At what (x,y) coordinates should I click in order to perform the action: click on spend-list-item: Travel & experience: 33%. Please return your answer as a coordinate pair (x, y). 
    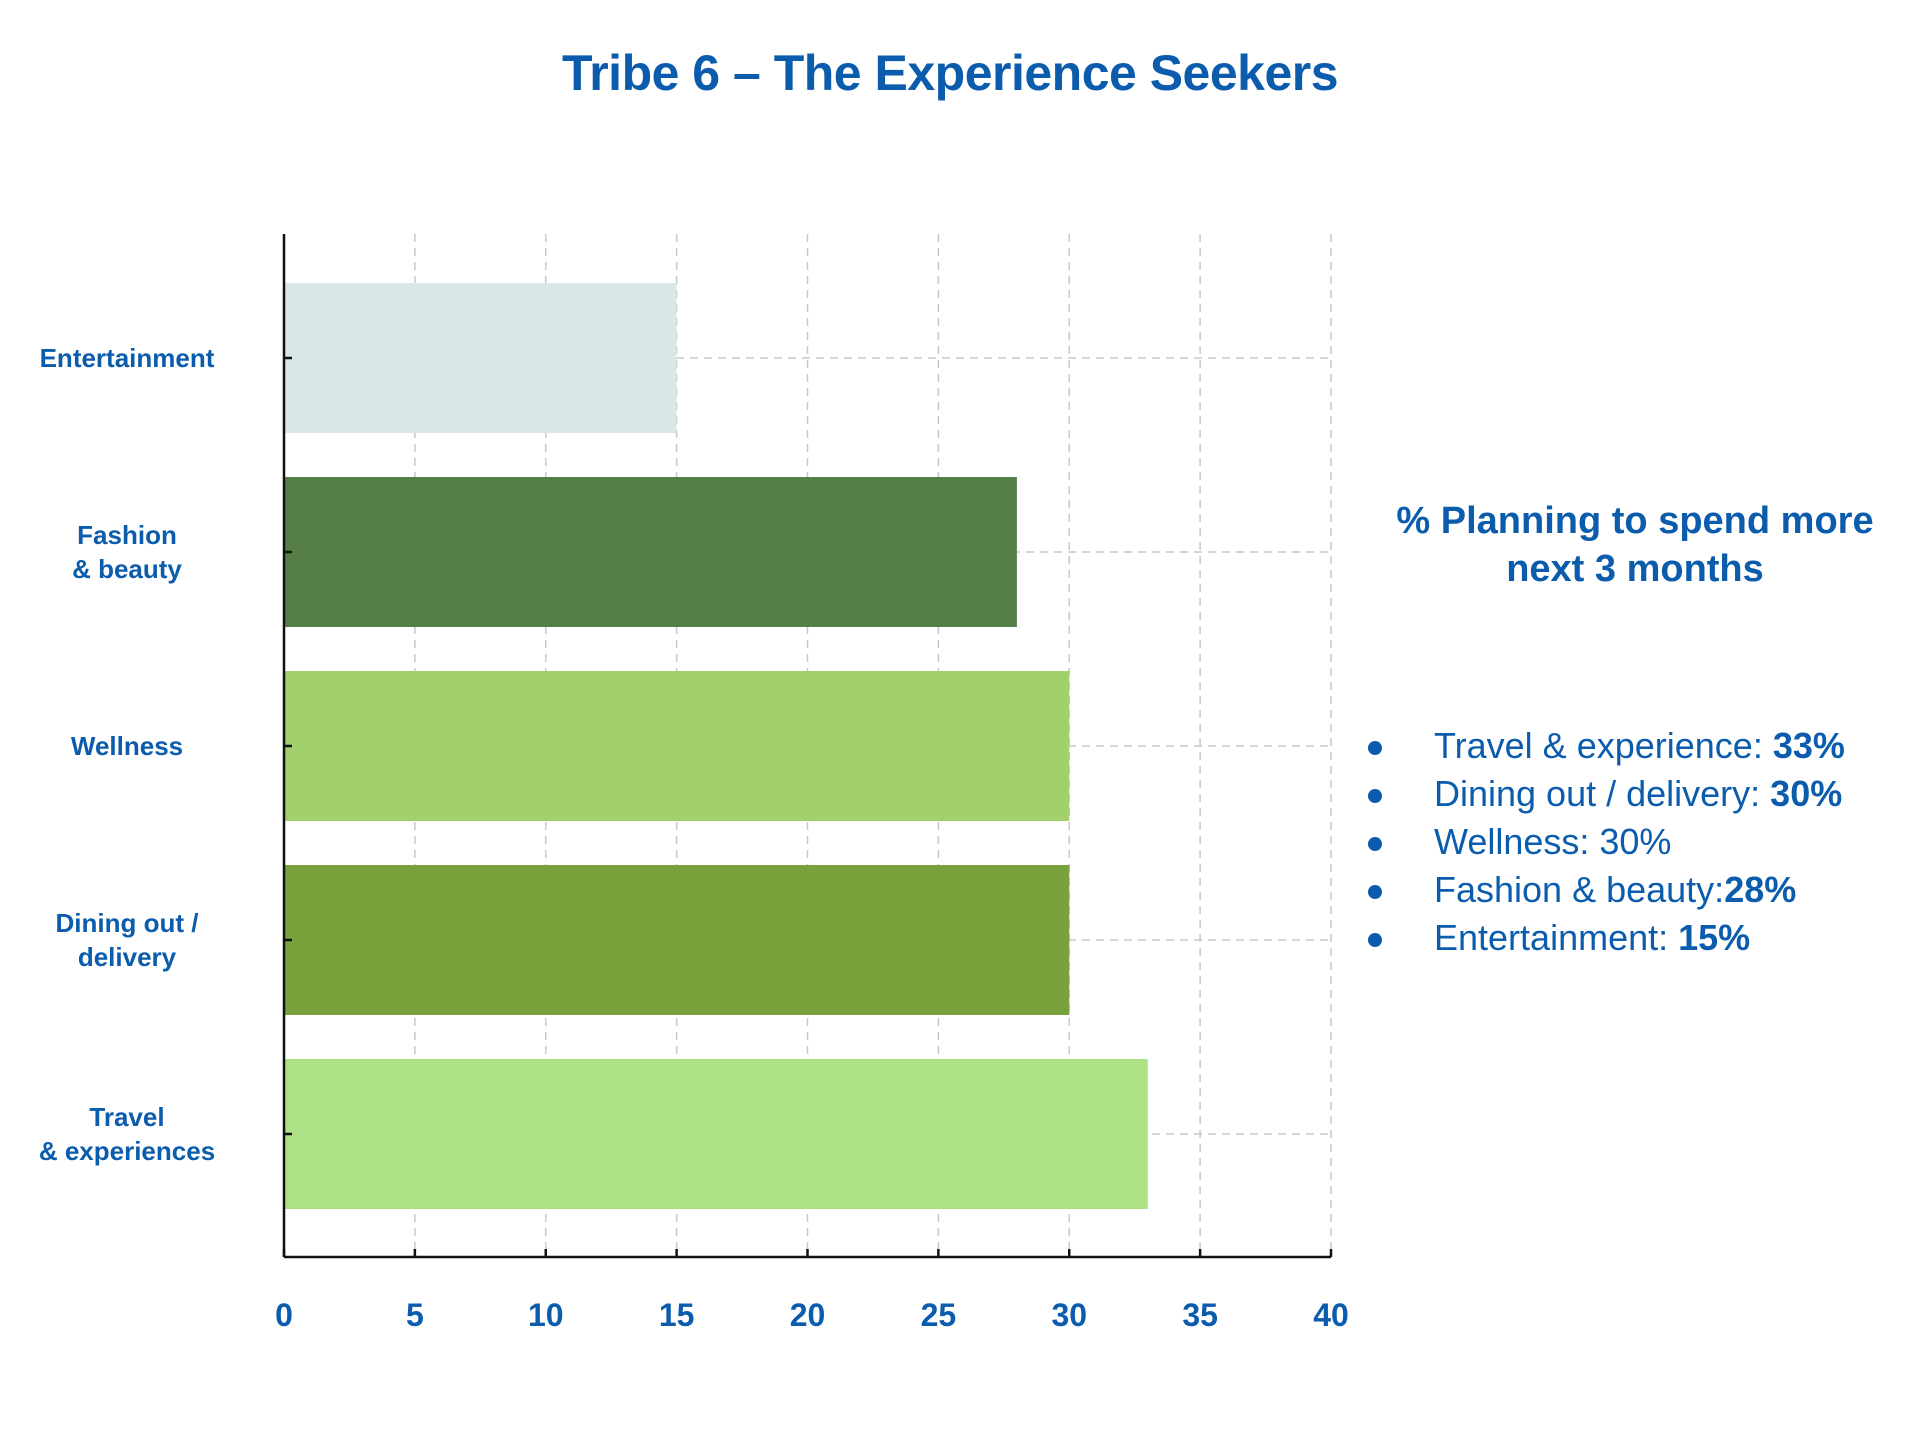
    Looking at the image, I should click on (1602, 746).